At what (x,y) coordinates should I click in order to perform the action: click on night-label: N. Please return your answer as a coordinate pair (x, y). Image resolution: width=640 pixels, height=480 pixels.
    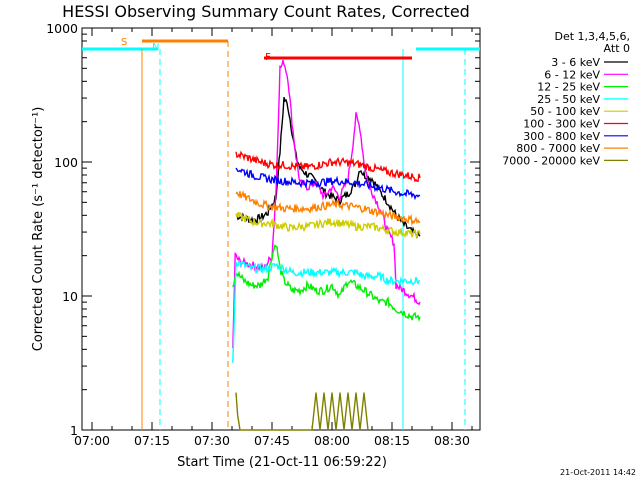
    Looking at the image, I should click on (155, 47).